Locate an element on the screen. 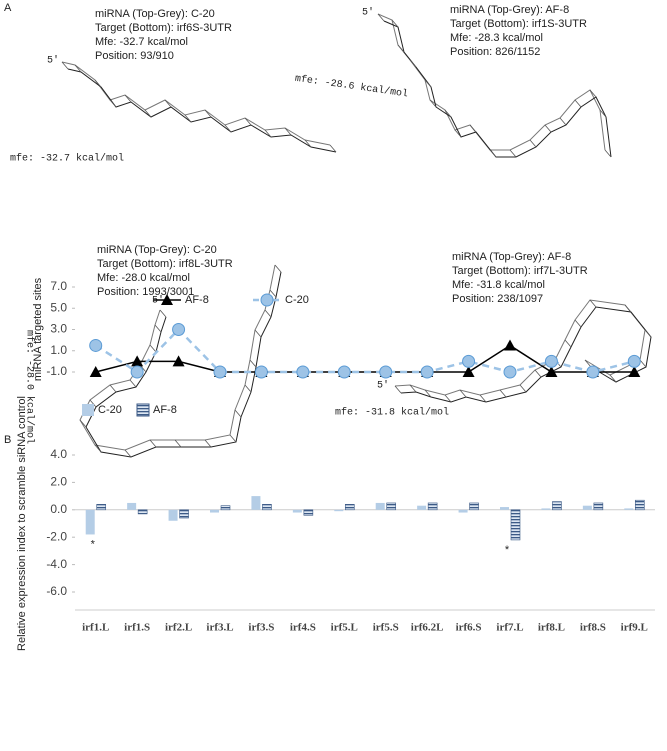 This screenshot has height=751, width=667. five-prime: 5′ is located at coordinates (368, 13).